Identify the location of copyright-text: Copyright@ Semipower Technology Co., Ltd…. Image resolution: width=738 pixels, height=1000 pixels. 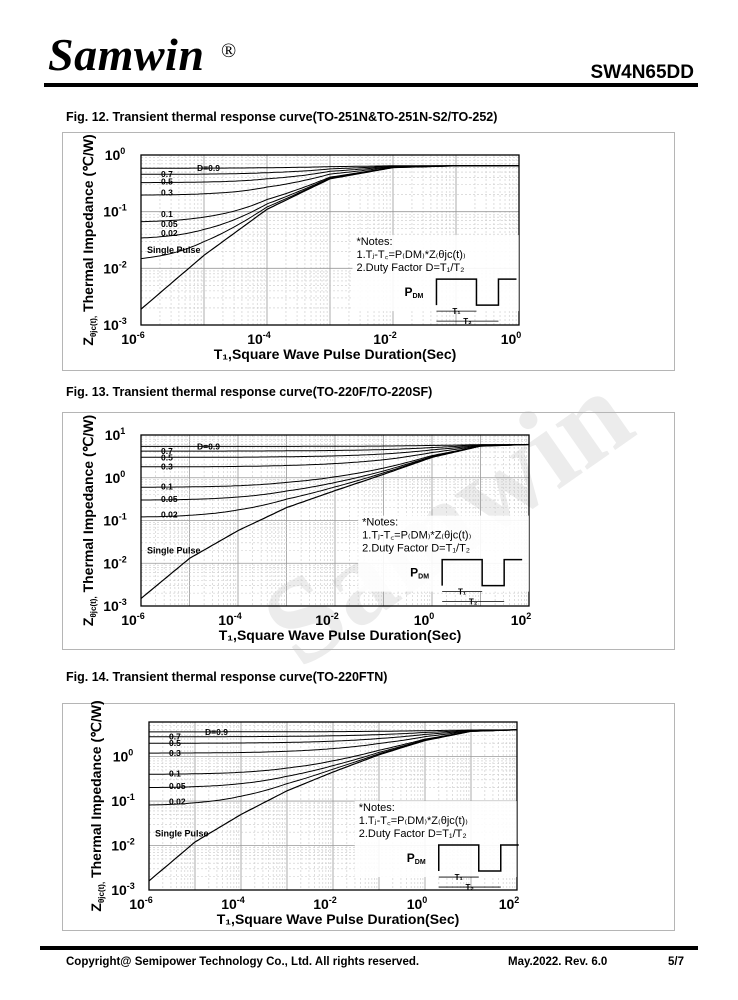
(243, 962).